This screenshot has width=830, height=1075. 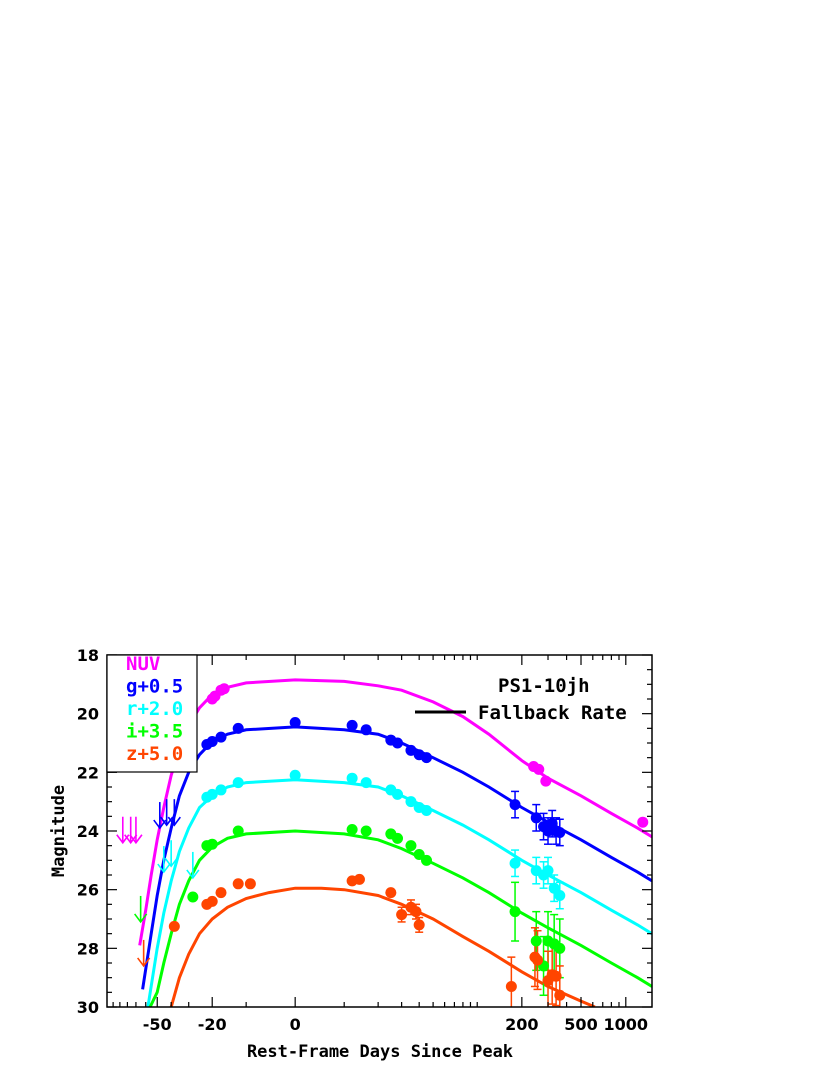 I want to click on model-legend-label: Fallback Rate, so click(x=552, y=713).